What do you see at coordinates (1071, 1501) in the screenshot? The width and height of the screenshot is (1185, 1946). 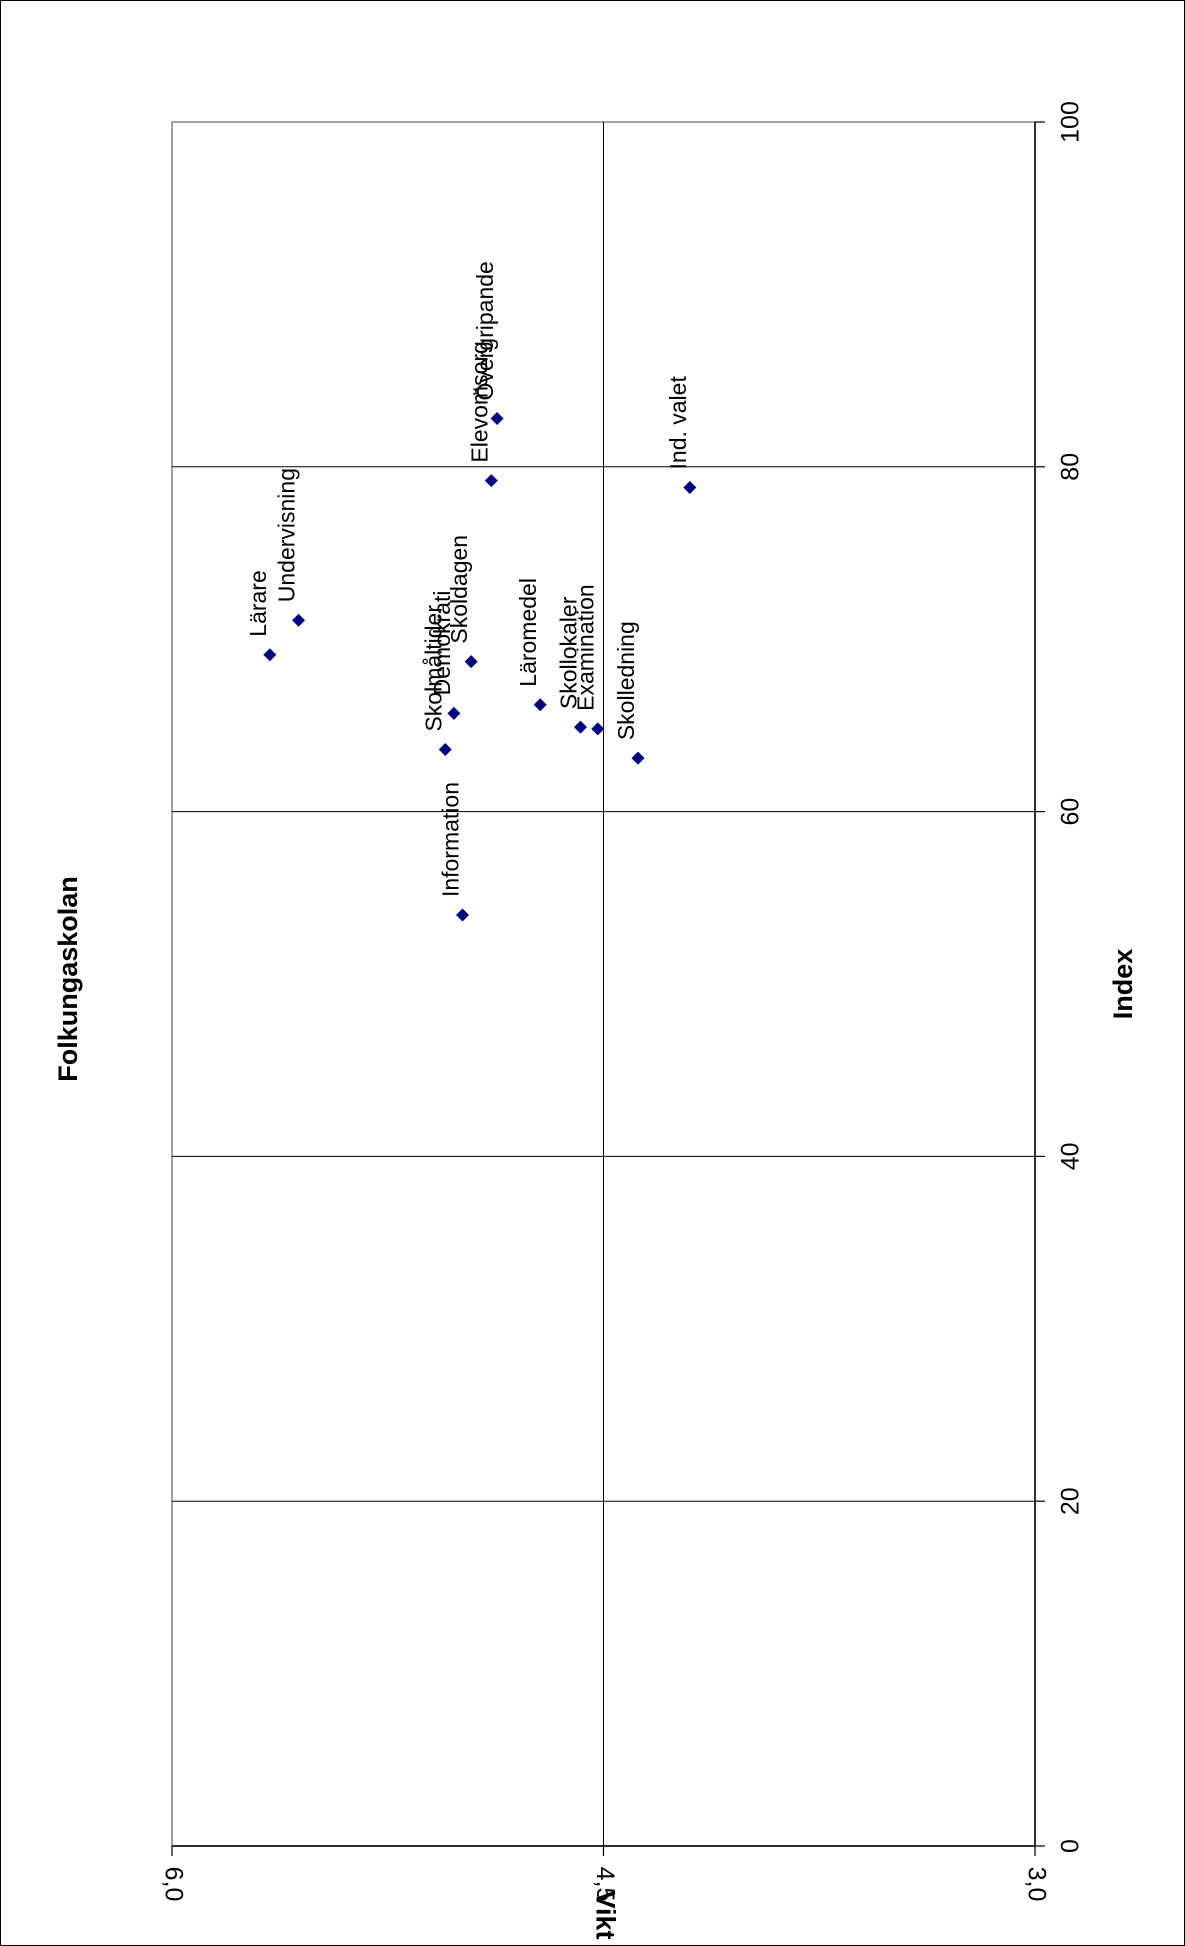 I see `x-tick-label: 20` at bounding box center [1071, 1501].